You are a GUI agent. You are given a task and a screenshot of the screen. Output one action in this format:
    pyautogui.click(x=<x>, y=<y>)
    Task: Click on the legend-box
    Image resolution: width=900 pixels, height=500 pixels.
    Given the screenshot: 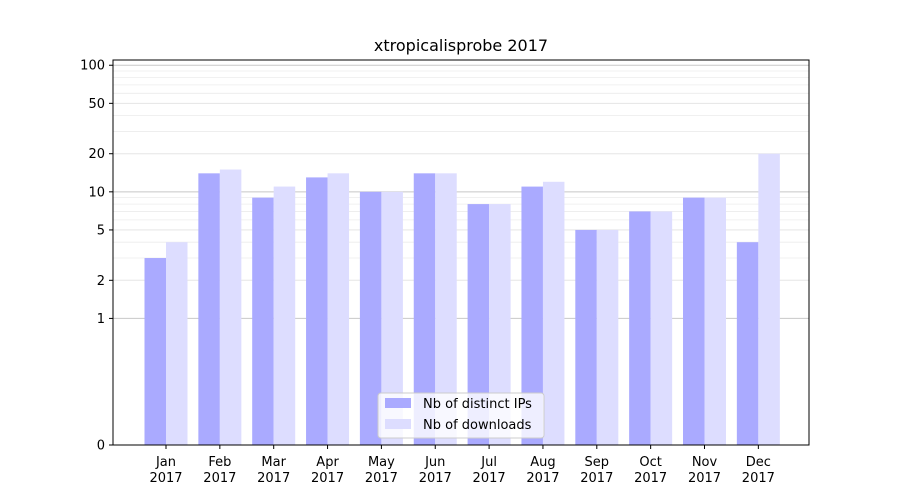 What is the action you would take?
    pyautogui.click(x=461, y=415)
    